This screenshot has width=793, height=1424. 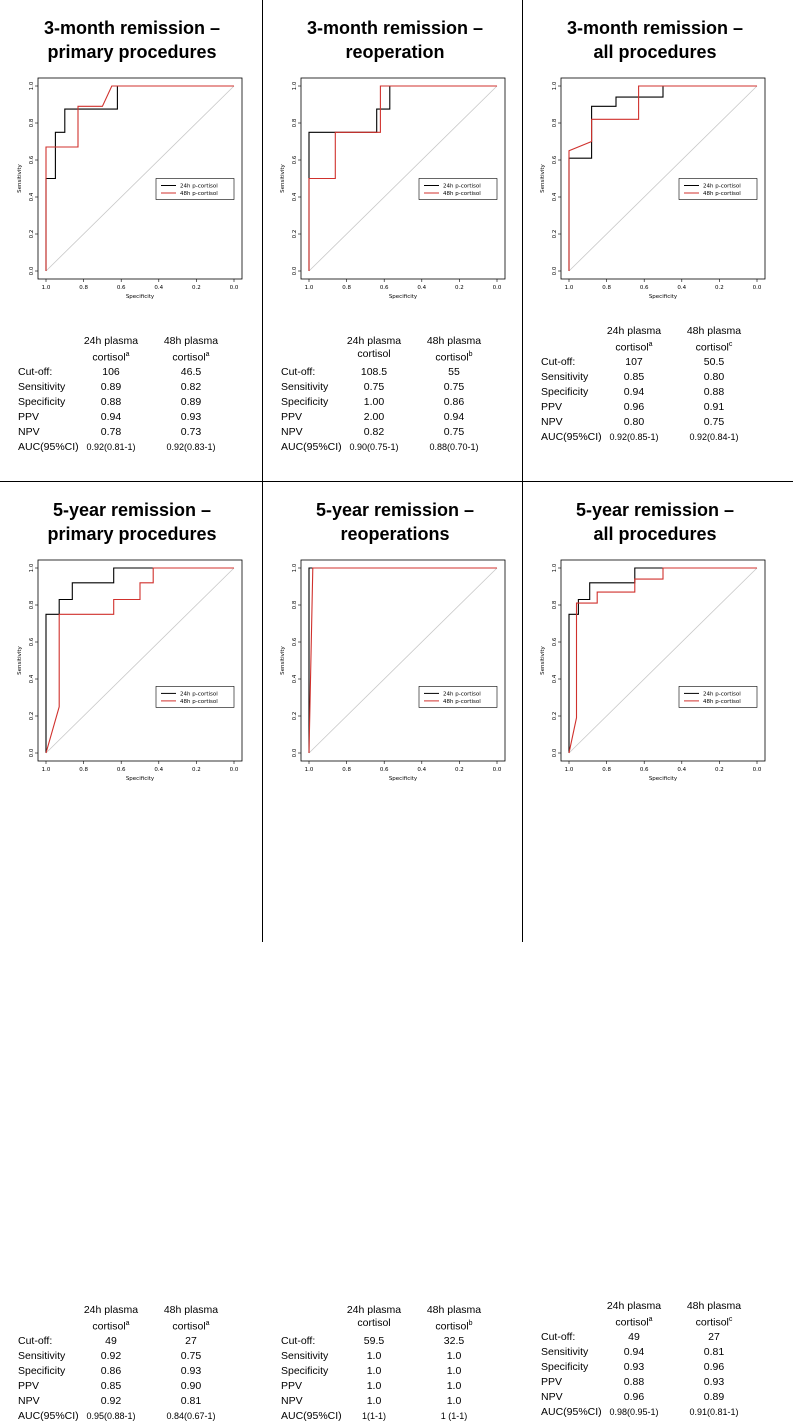 I want to click on stats-header-line: cortisol, so click(x=374, y=354).